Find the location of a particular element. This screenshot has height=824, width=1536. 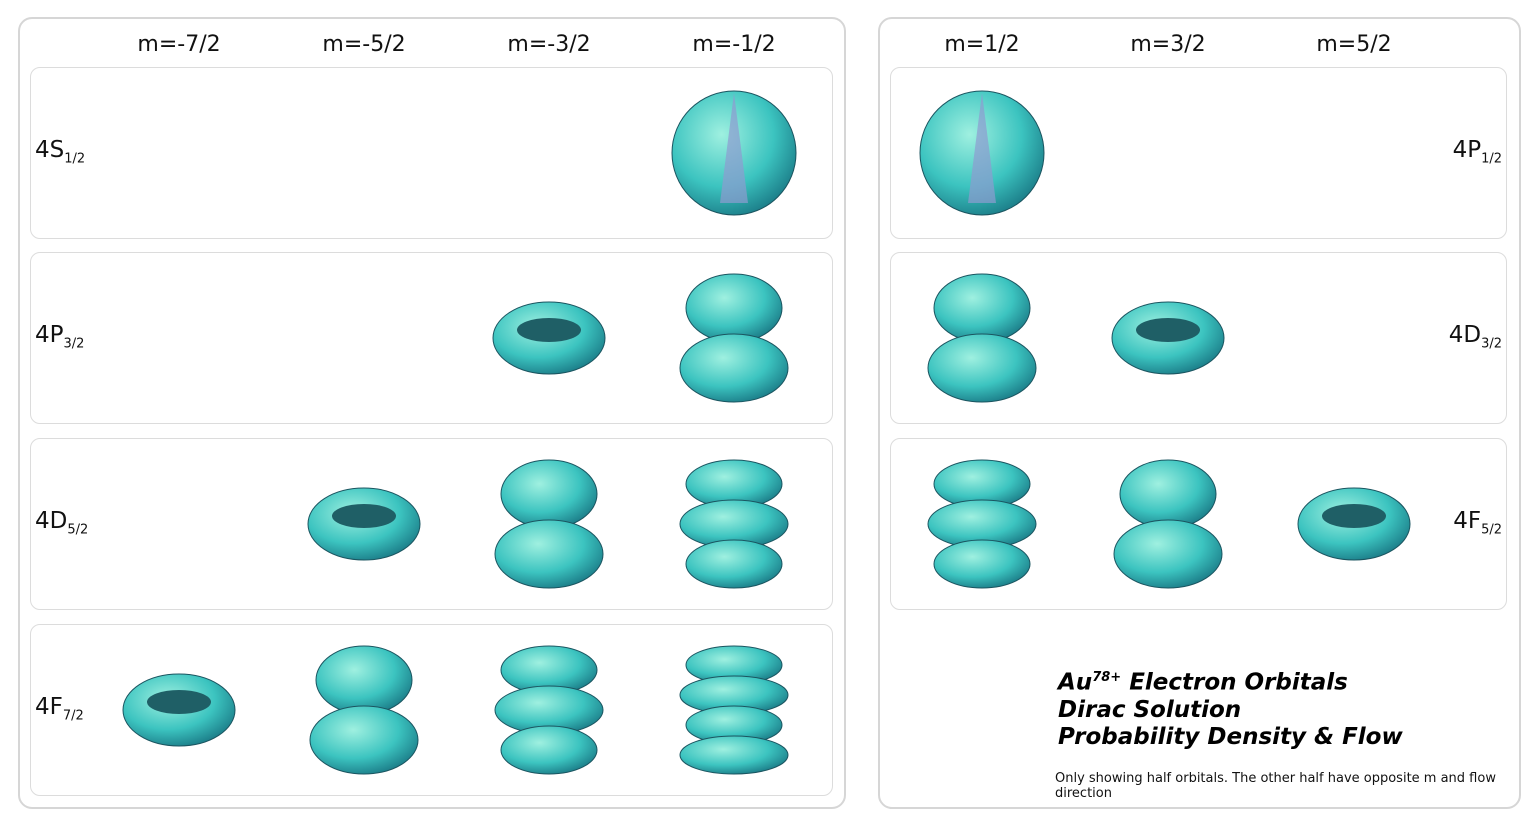

column-header: m=1/2 is located at coordinates (982, 44).